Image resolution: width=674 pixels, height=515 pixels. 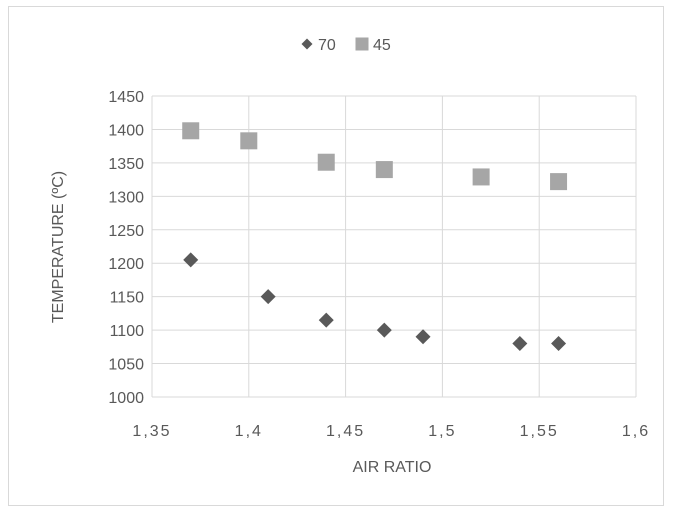 I want to click on x-tick-label: 1,35, so click(x=151, y=431).